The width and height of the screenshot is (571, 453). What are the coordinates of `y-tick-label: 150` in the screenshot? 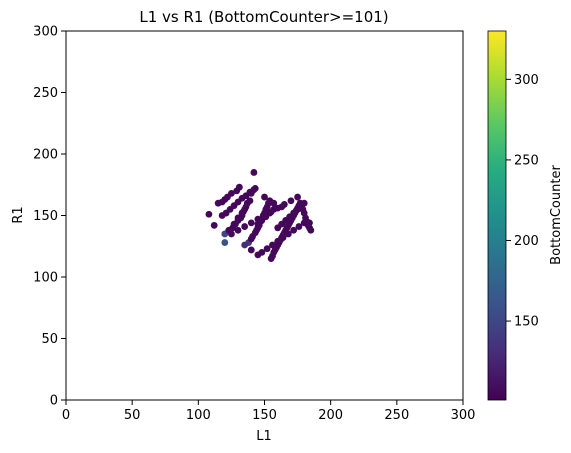 It's located at (45, 216).